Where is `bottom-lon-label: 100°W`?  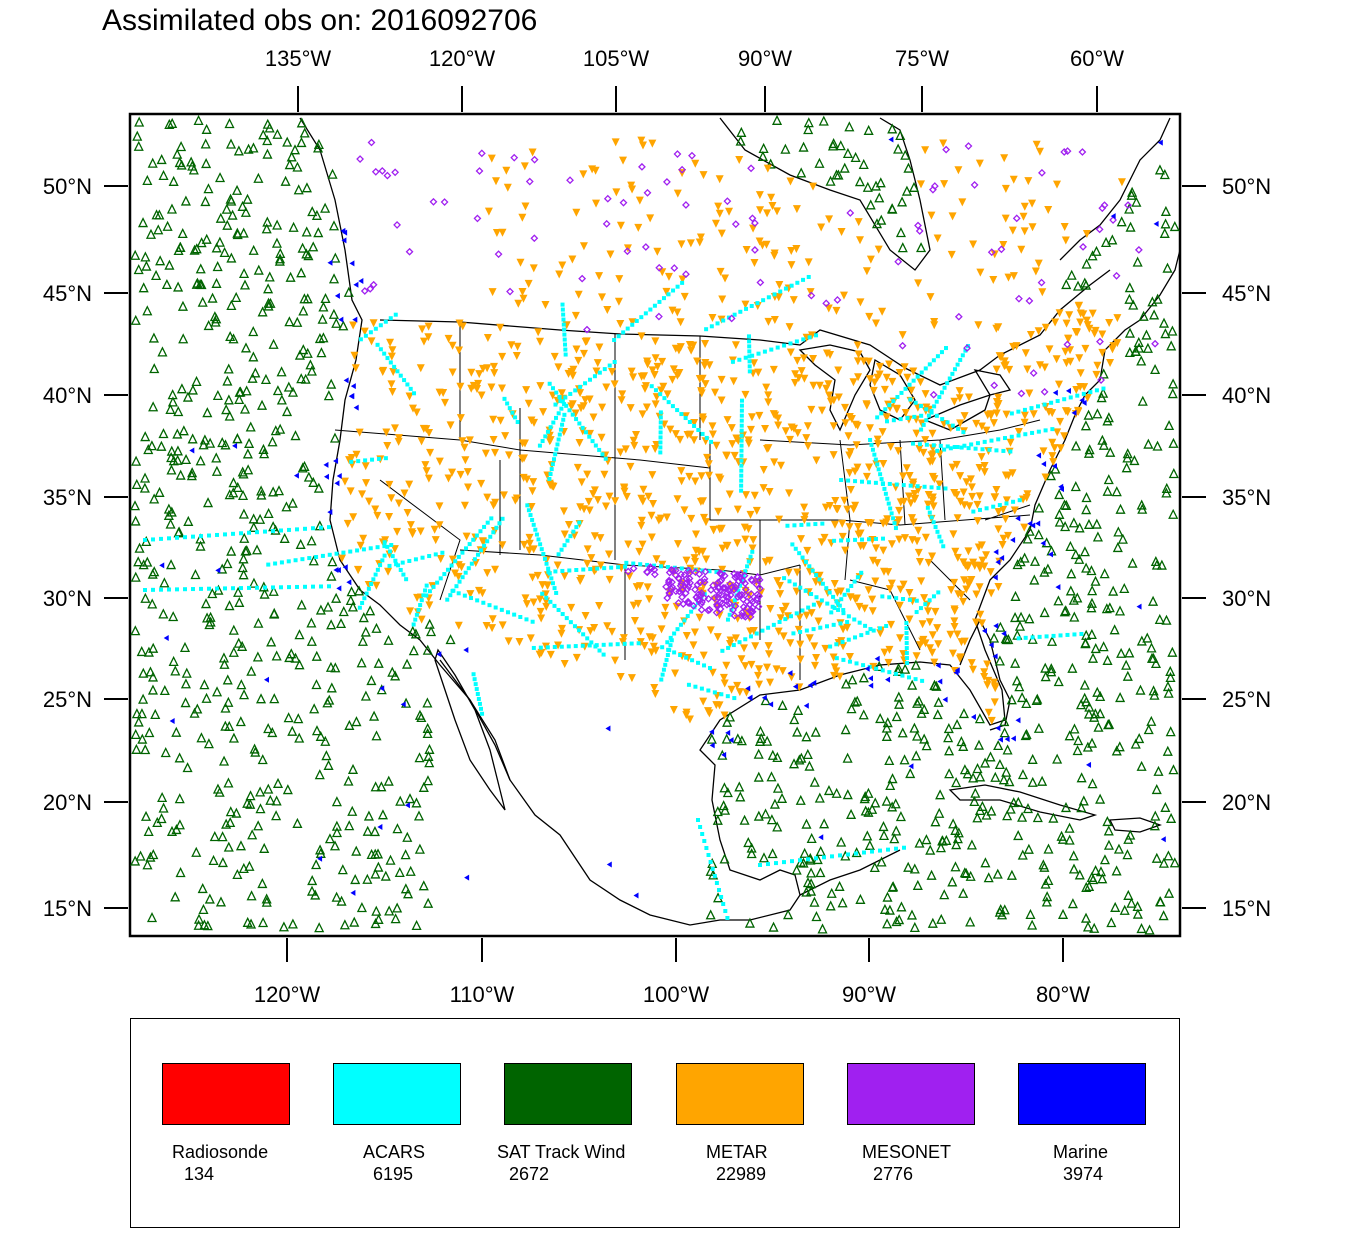
bottom-lon-label: 100°W is located at coordinates (676, 994).